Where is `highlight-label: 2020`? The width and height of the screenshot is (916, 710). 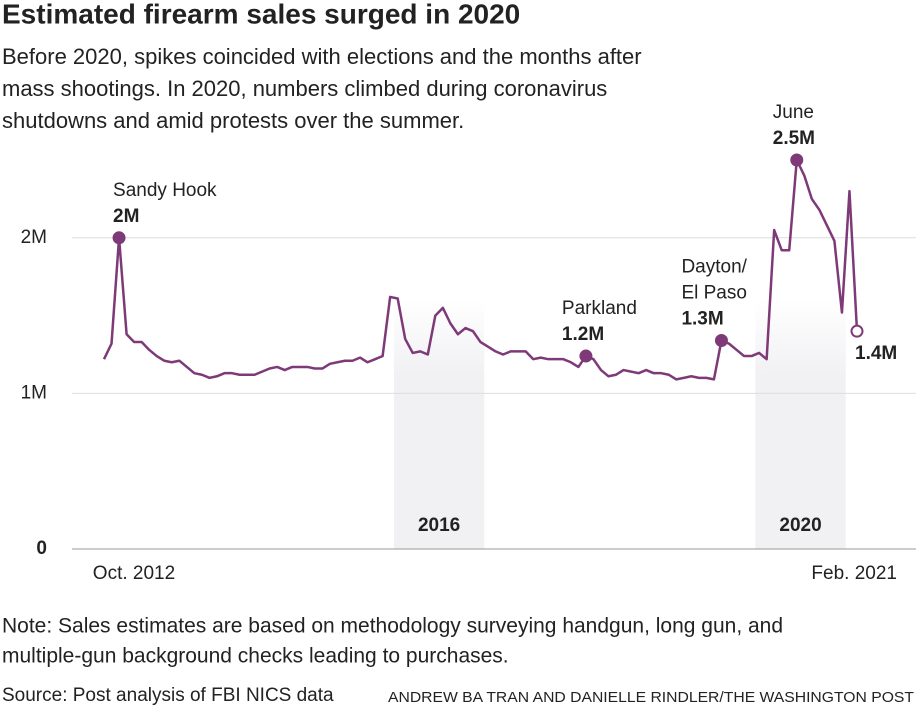 highlight-label: 2020 is located at coordinates (800, 525).